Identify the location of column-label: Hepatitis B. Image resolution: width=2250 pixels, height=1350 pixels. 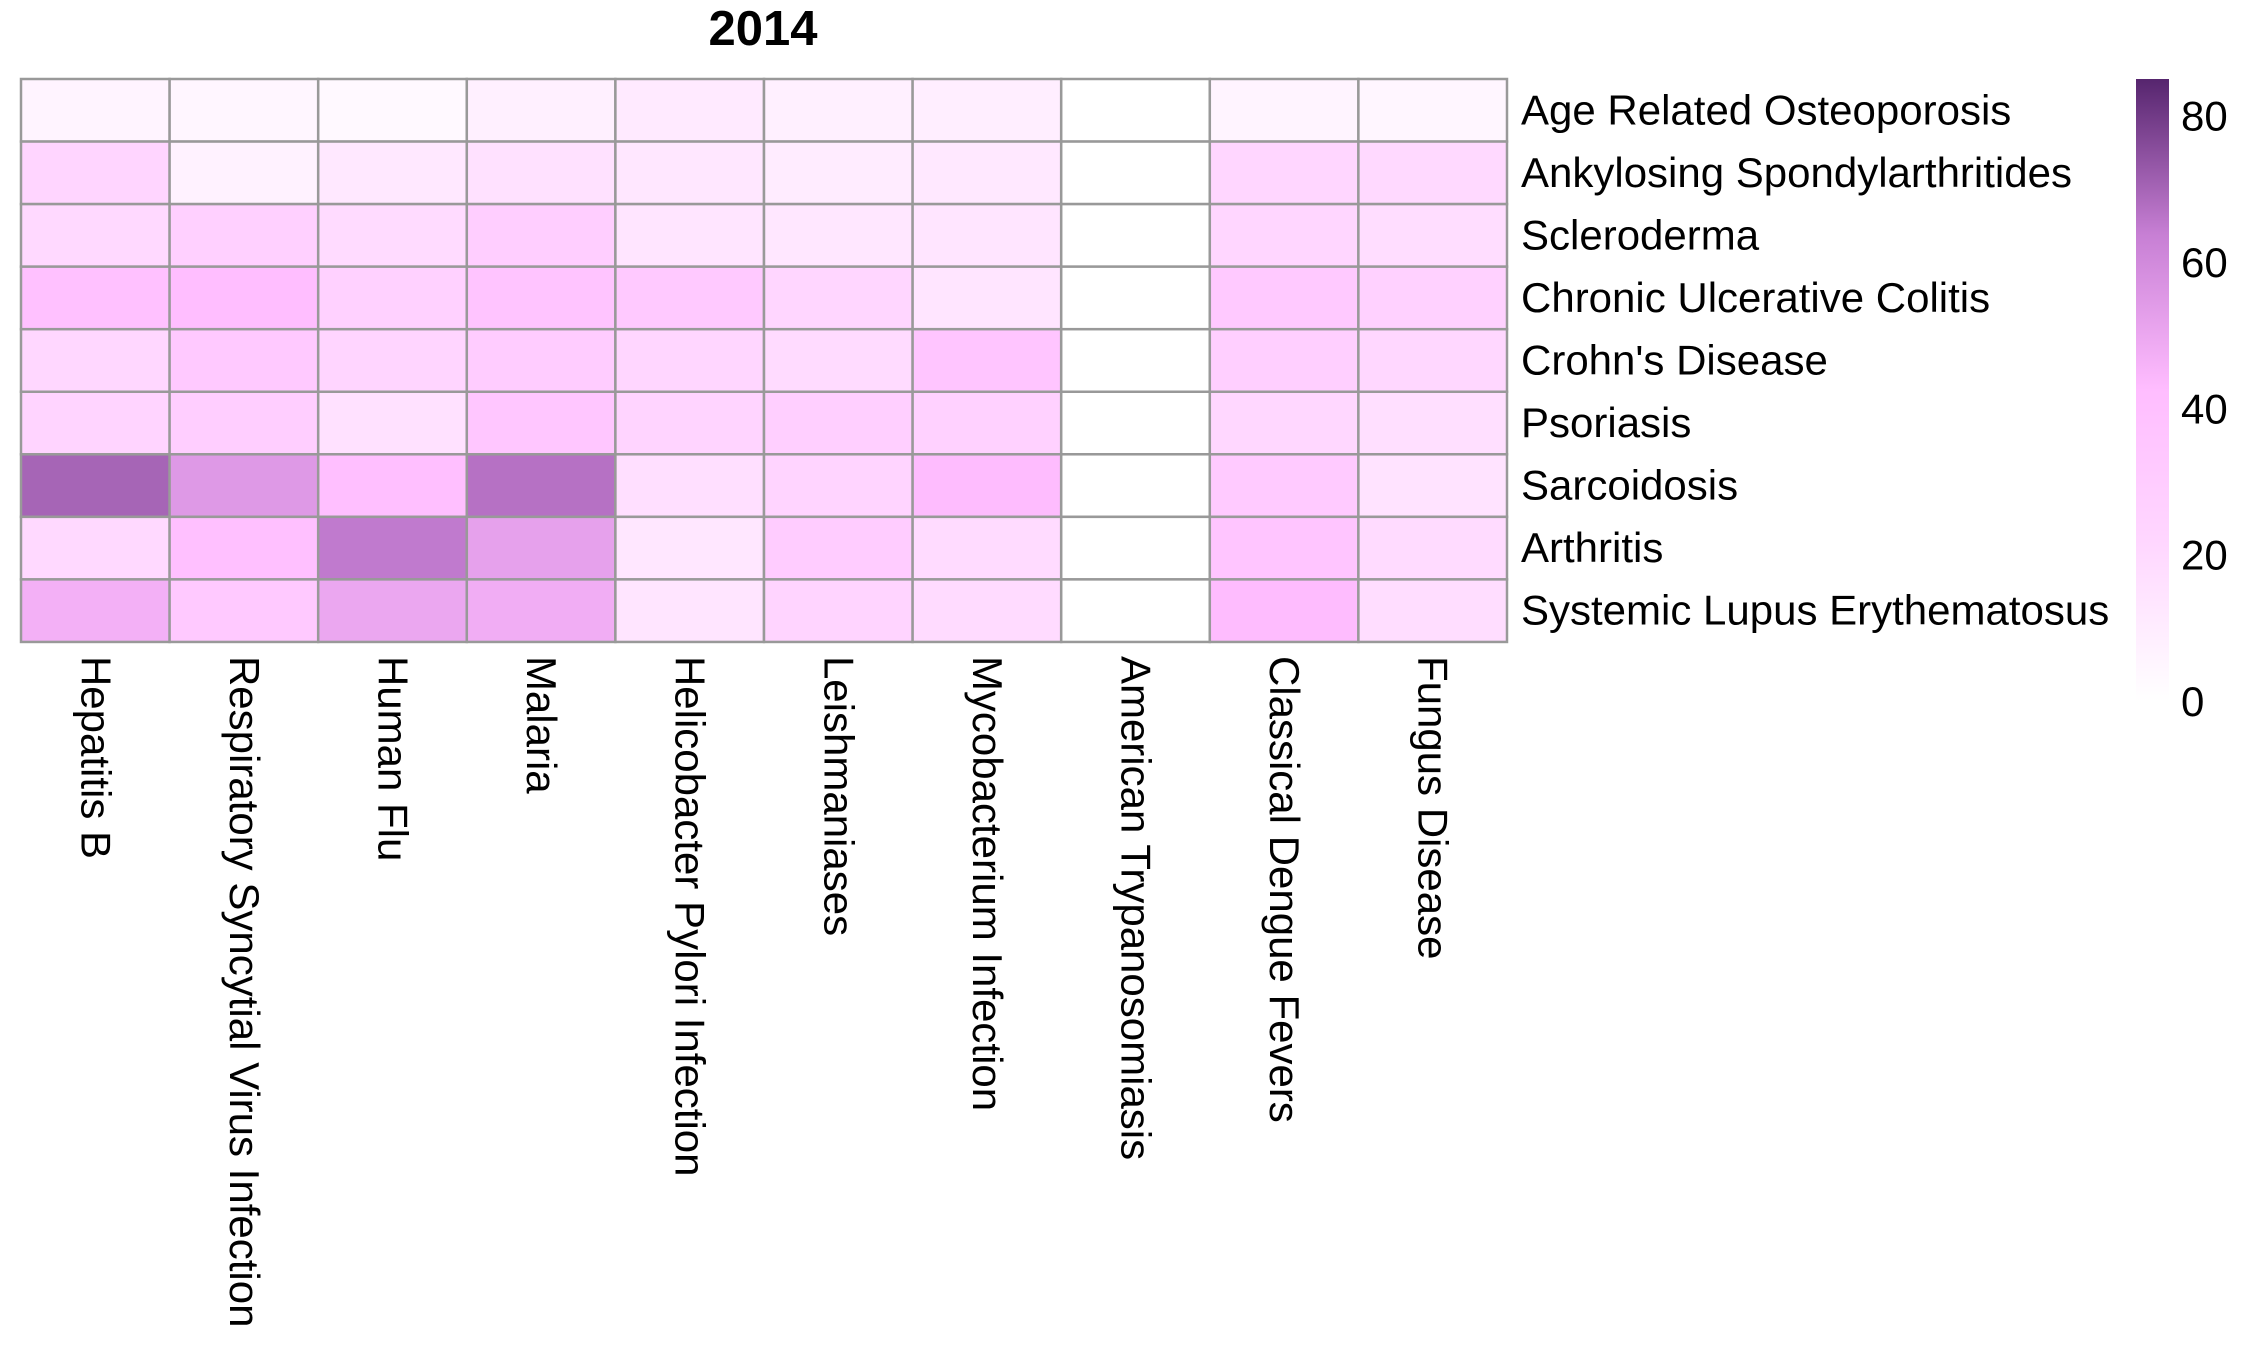
(95, 757).